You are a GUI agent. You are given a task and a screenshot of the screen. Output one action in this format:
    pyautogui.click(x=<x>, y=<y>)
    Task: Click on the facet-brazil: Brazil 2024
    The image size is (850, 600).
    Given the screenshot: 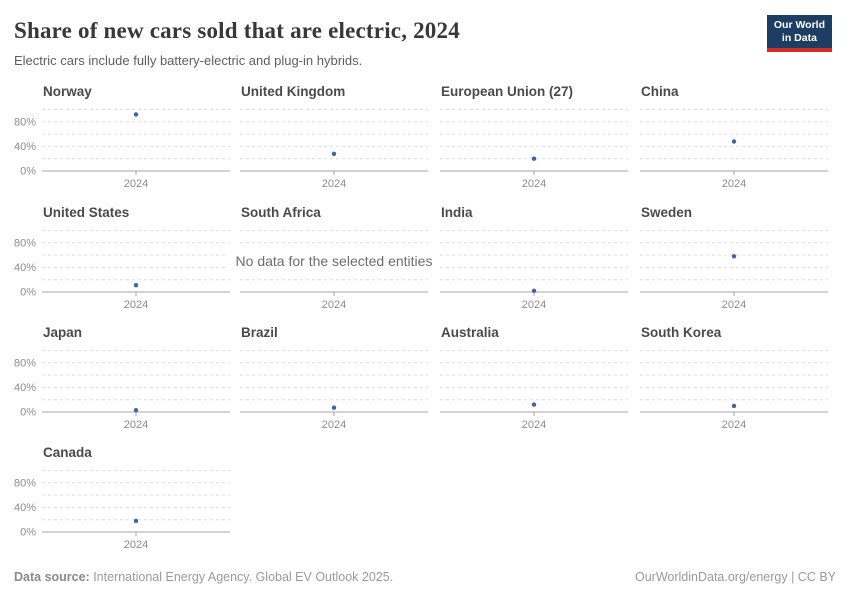 What is the action you would take?
    pyautogui.click(x=334, y=378)
    